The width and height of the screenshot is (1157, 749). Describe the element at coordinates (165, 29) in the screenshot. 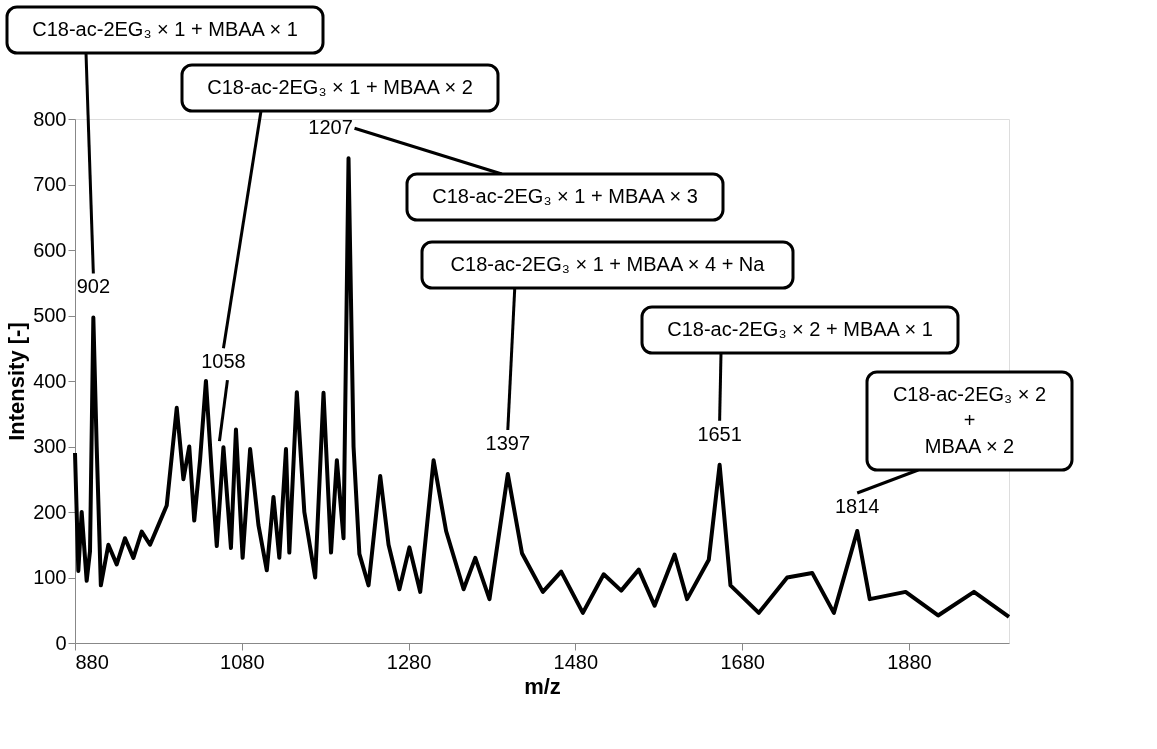

I see `text: C18-ac-2EG₃ × 1 + MBAA × 1` at that location.